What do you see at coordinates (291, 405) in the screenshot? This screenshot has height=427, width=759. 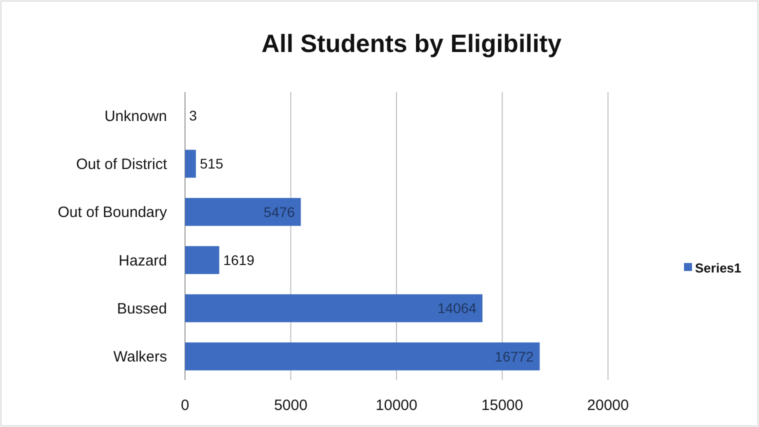 I see `x-tick-label: 5000` at bounding box center [291, 405].